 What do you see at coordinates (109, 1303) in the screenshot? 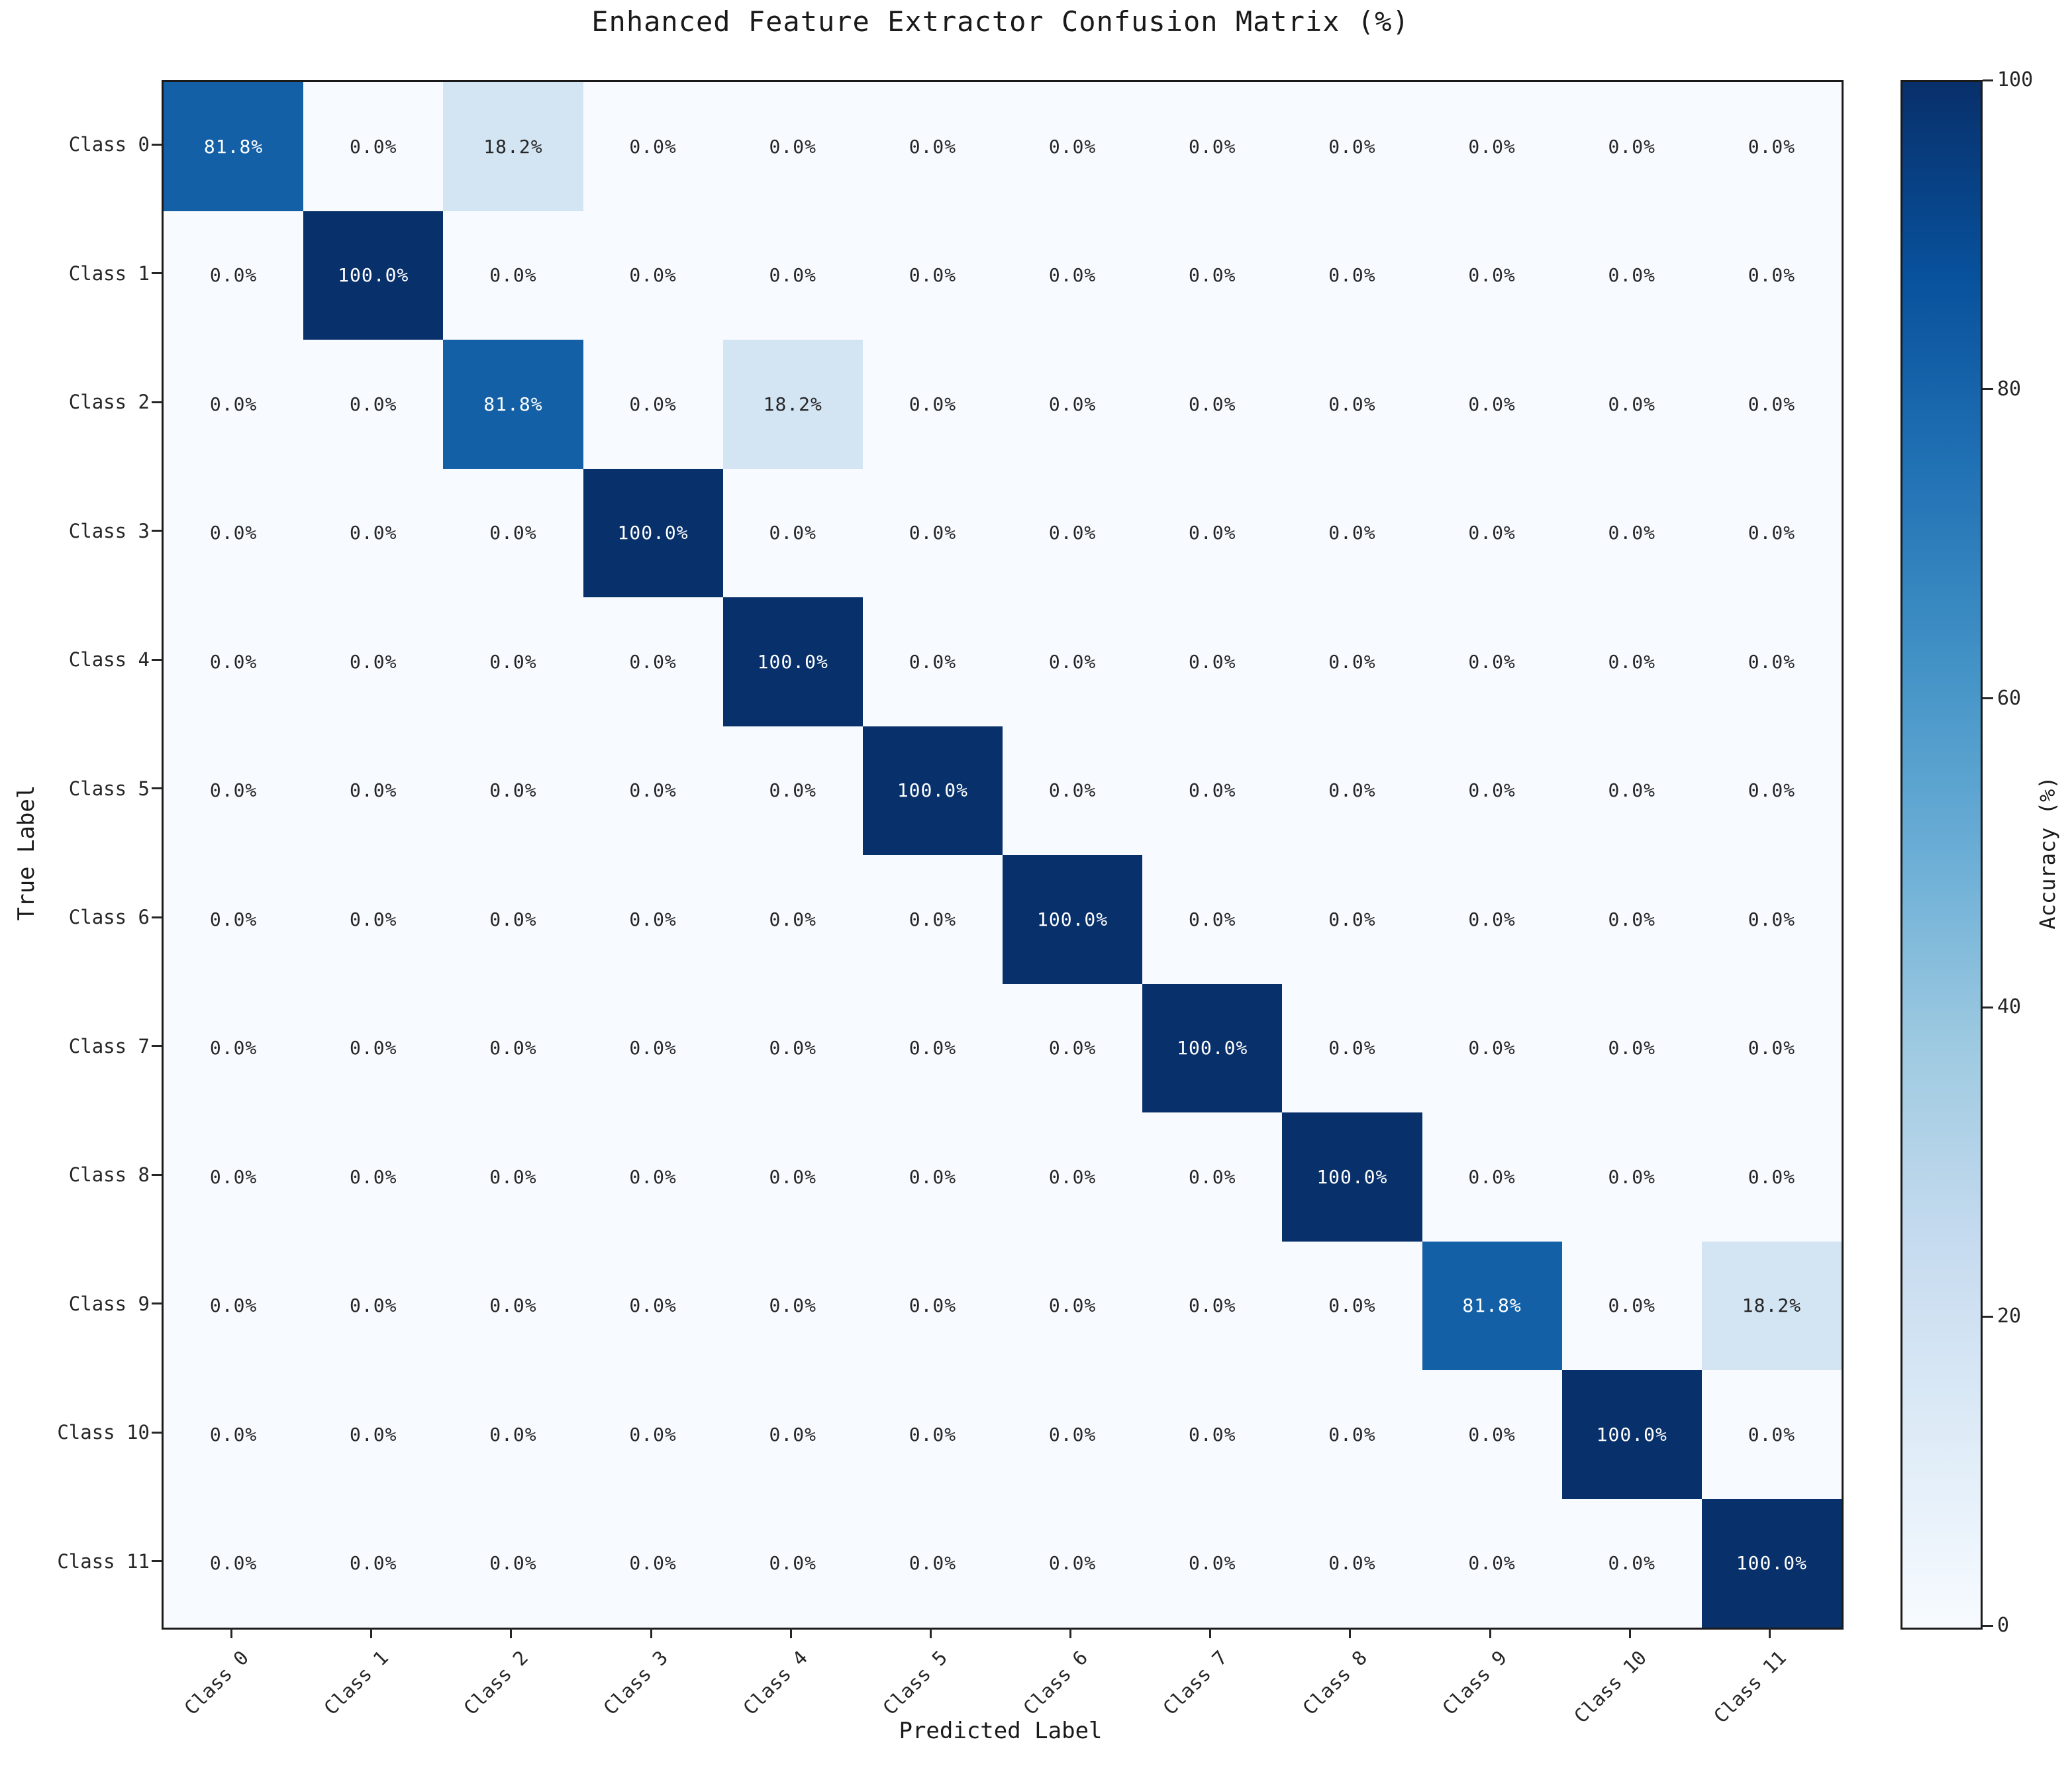
I see `y-tick-label: Class 9` at bounding box center [109, 1303].